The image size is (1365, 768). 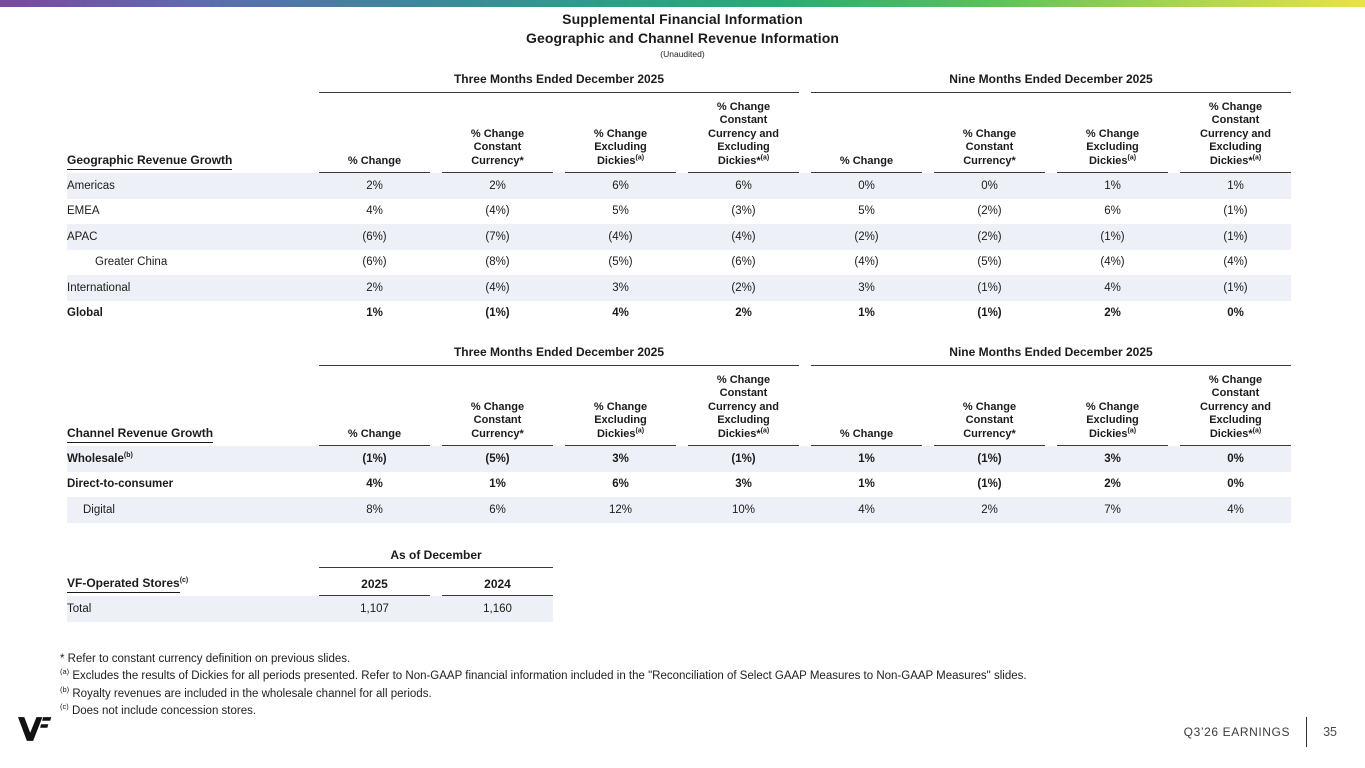 What do you see at coordinates (679, 459) in the screenshot?
I see `table-row: Wholesale(b) (1%) (5%) 3% (1%) 1% (1%) 3% 0%` at bounding box center [679, 459].